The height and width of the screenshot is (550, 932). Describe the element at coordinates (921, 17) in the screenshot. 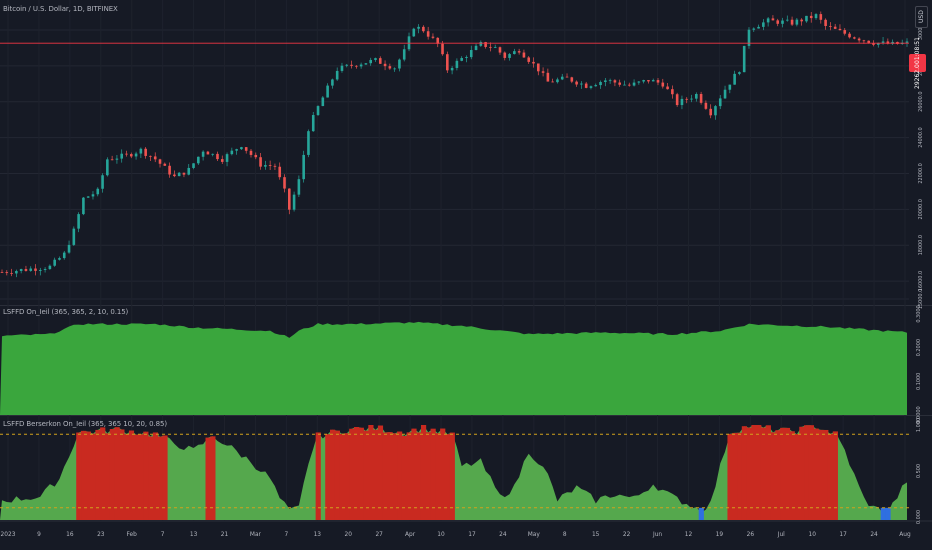

I see `currency-button: USD` at that location.